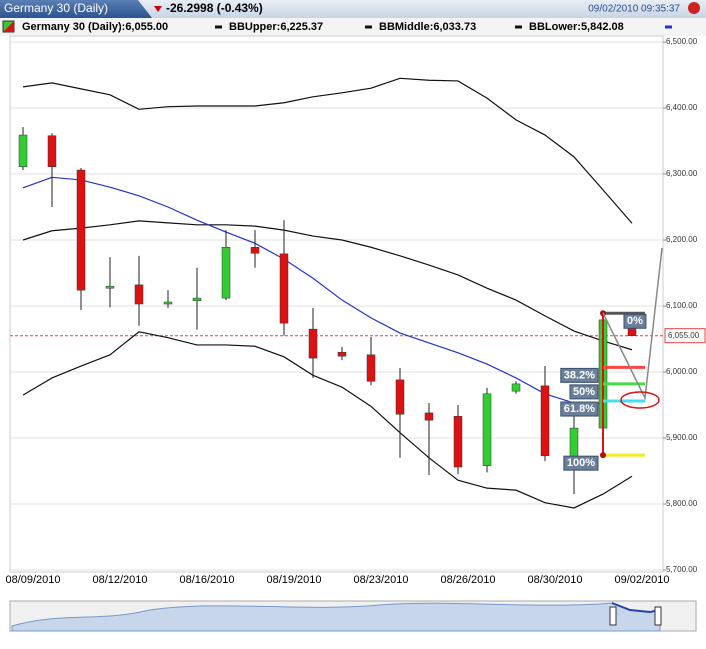 This screenshot has width=706, height=649. I want to click on navigator, so click(353, 616).